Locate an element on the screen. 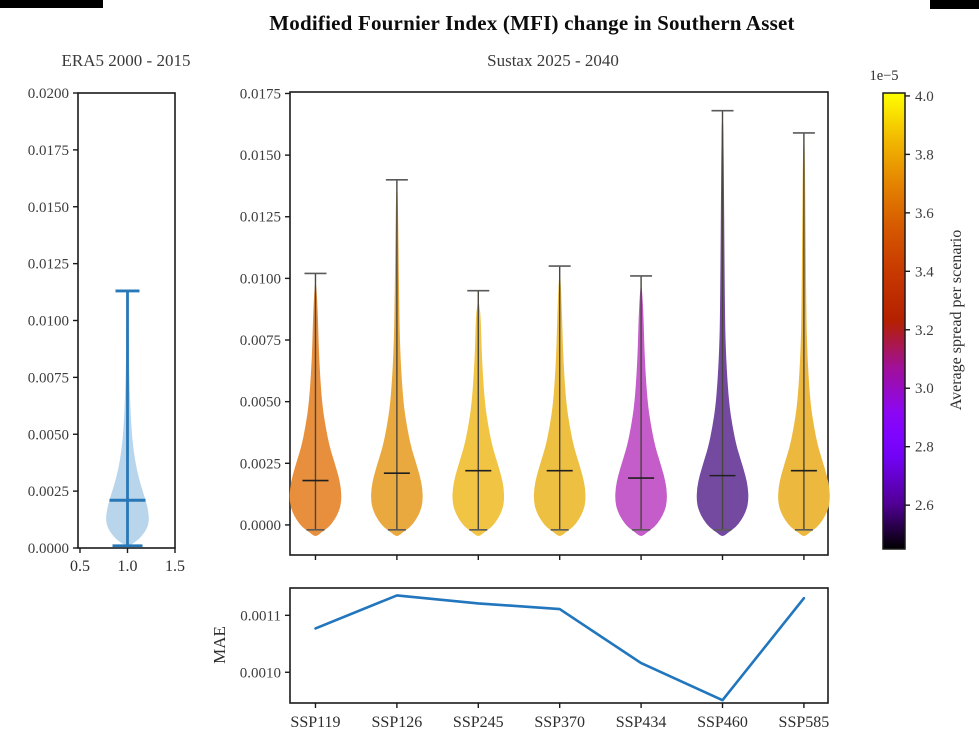 The image size is (979, 747). sustax-y-tick-label: 0.0025 is located at coordinates (260, 464).